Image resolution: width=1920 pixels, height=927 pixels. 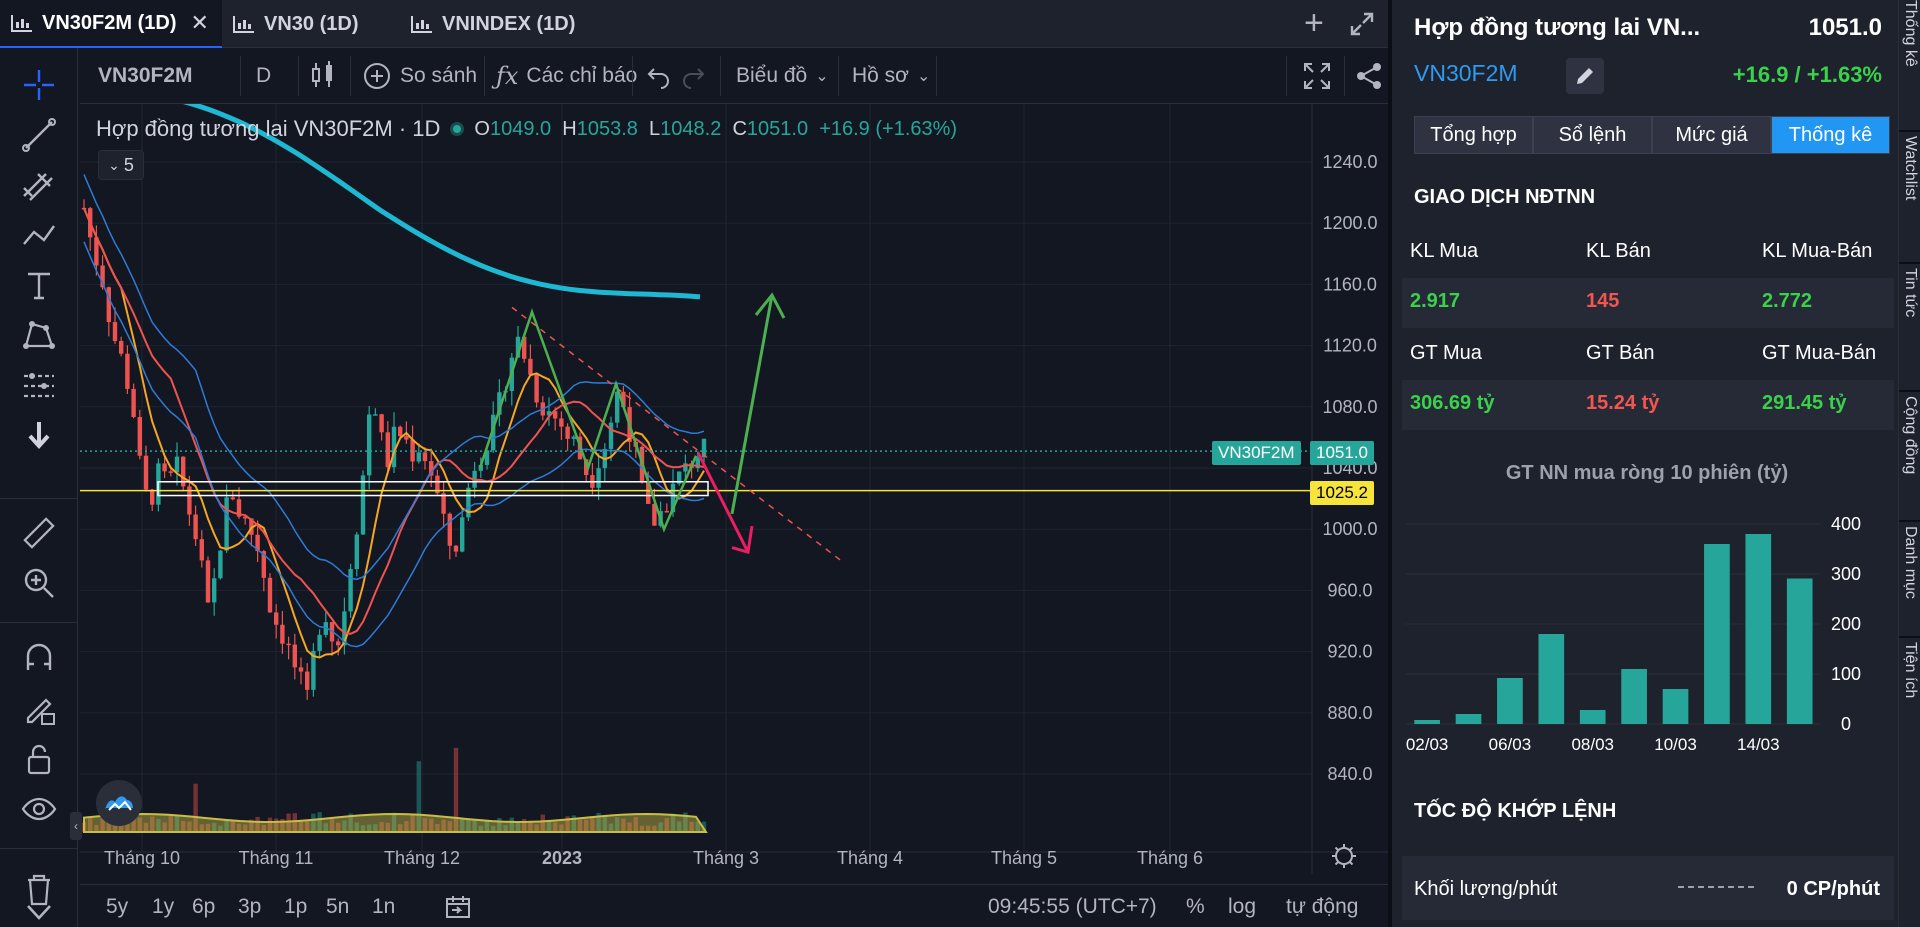 I want to click on range-1d: 1n, so click(x=384, y=906).